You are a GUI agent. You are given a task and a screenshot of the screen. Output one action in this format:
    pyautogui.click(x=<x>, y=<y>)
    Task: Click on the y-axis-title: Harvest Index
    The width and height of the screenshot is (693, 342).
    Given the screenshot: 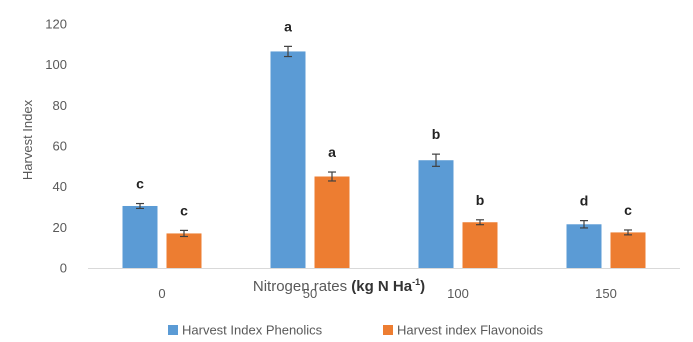 What is the action you would take?
    pyautogui.click(x=27, y=139)
    